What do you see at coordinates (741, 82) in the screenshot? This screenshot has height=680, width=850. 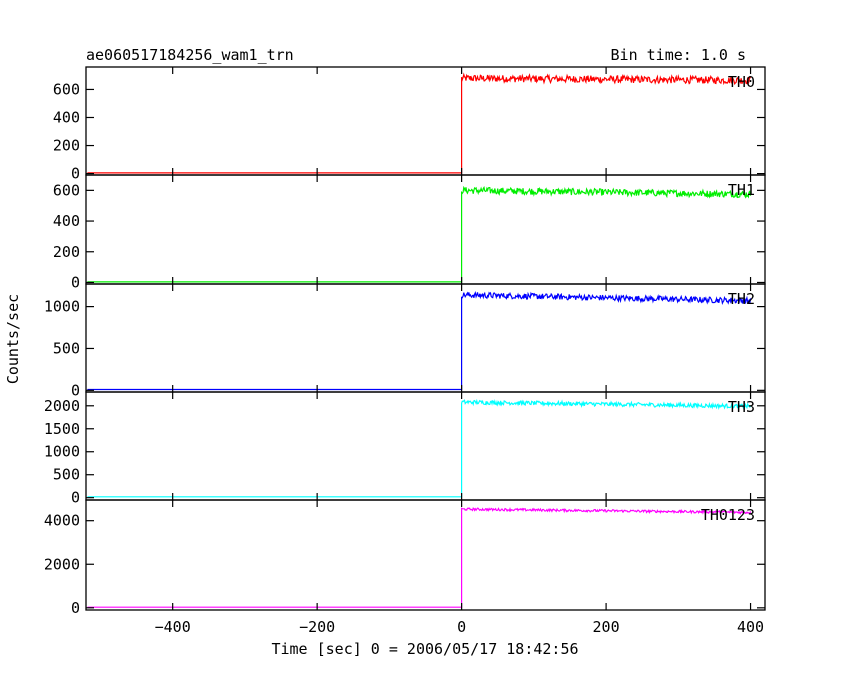 I see `series-label-th0: TH0` at bounding box center [741, 82].